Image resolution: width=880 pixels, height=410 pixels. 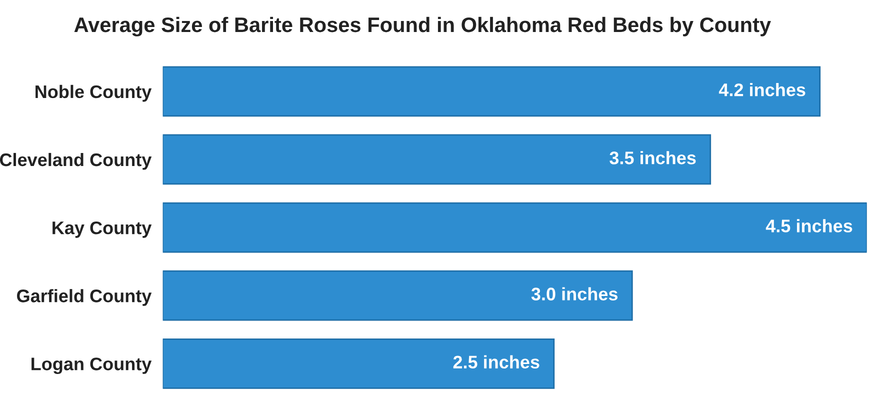 I want to click on data-label: 4.5 inches, so click(x=809, y=225).